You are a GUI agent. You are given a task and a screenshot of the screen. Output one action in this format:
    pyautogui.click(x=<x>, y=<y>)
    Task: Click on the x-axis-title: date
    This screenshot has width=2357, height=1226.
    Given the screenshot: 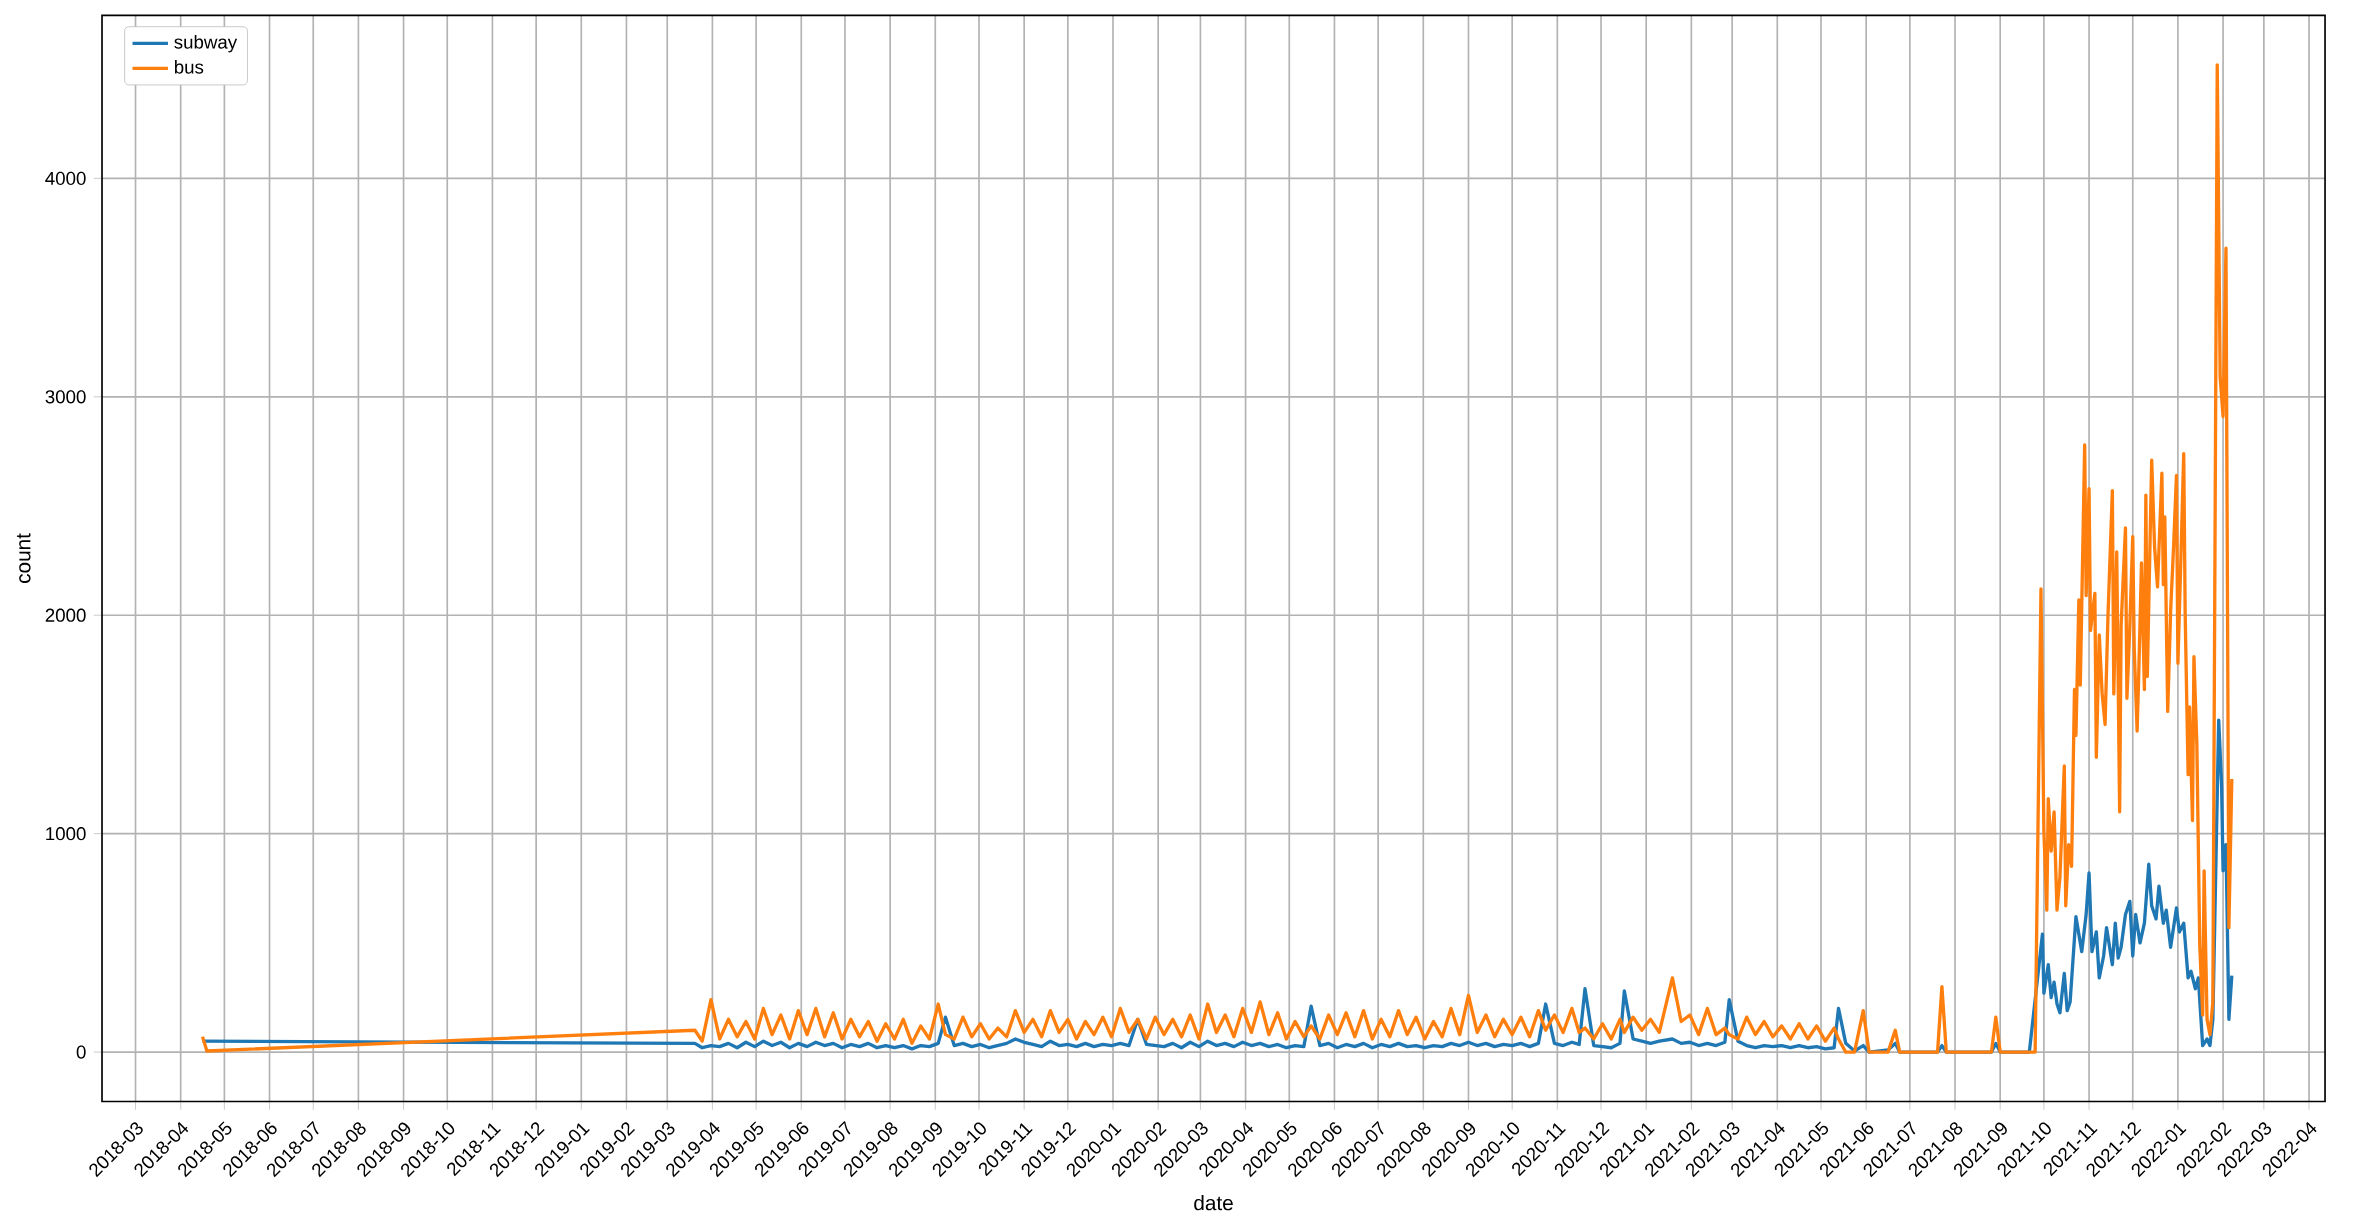 What is the action you would take?
    pyautogui.click(x=1213, y=1203)
    